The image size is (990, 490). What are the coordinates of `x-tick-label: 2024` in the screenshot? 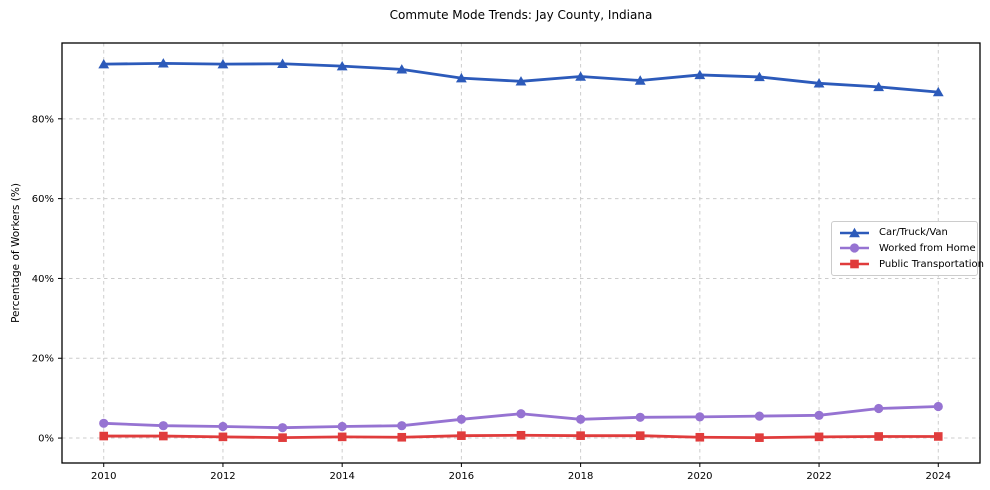 It's located at (938, 476).